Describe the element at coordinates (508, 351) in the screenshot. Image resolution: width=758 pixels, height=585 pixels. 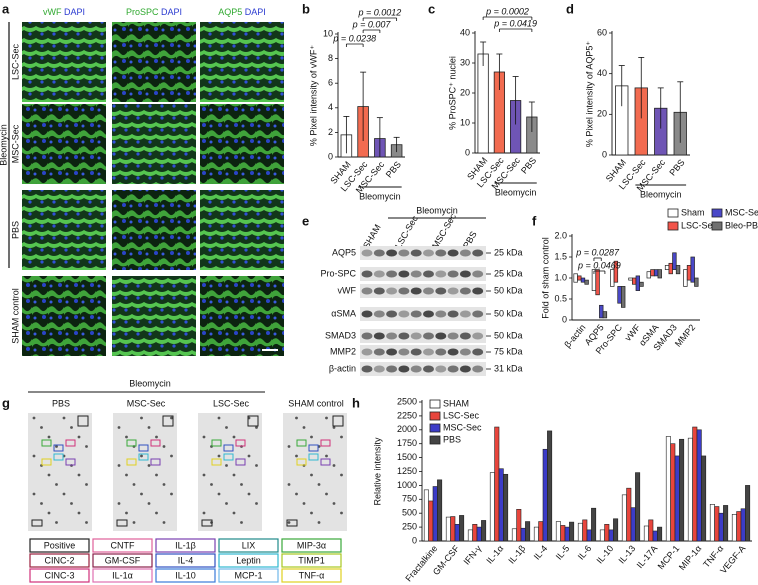
I see `size-label: 75 kDa` at that location.